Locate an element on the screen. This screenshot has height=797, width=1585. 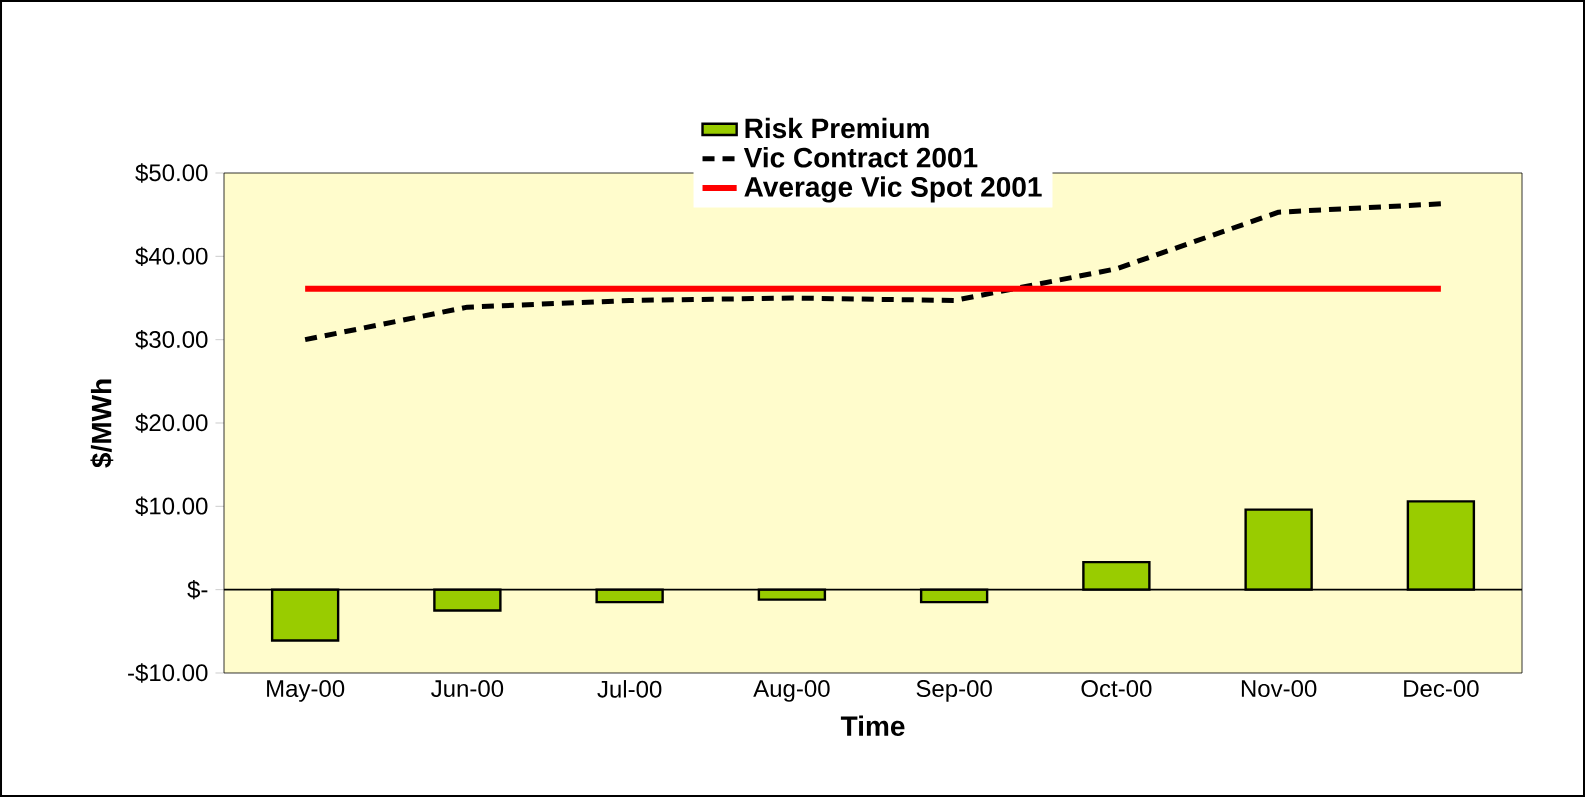
legend-label: Average Vic Spot 2001 is located at coordinates (893, 189).